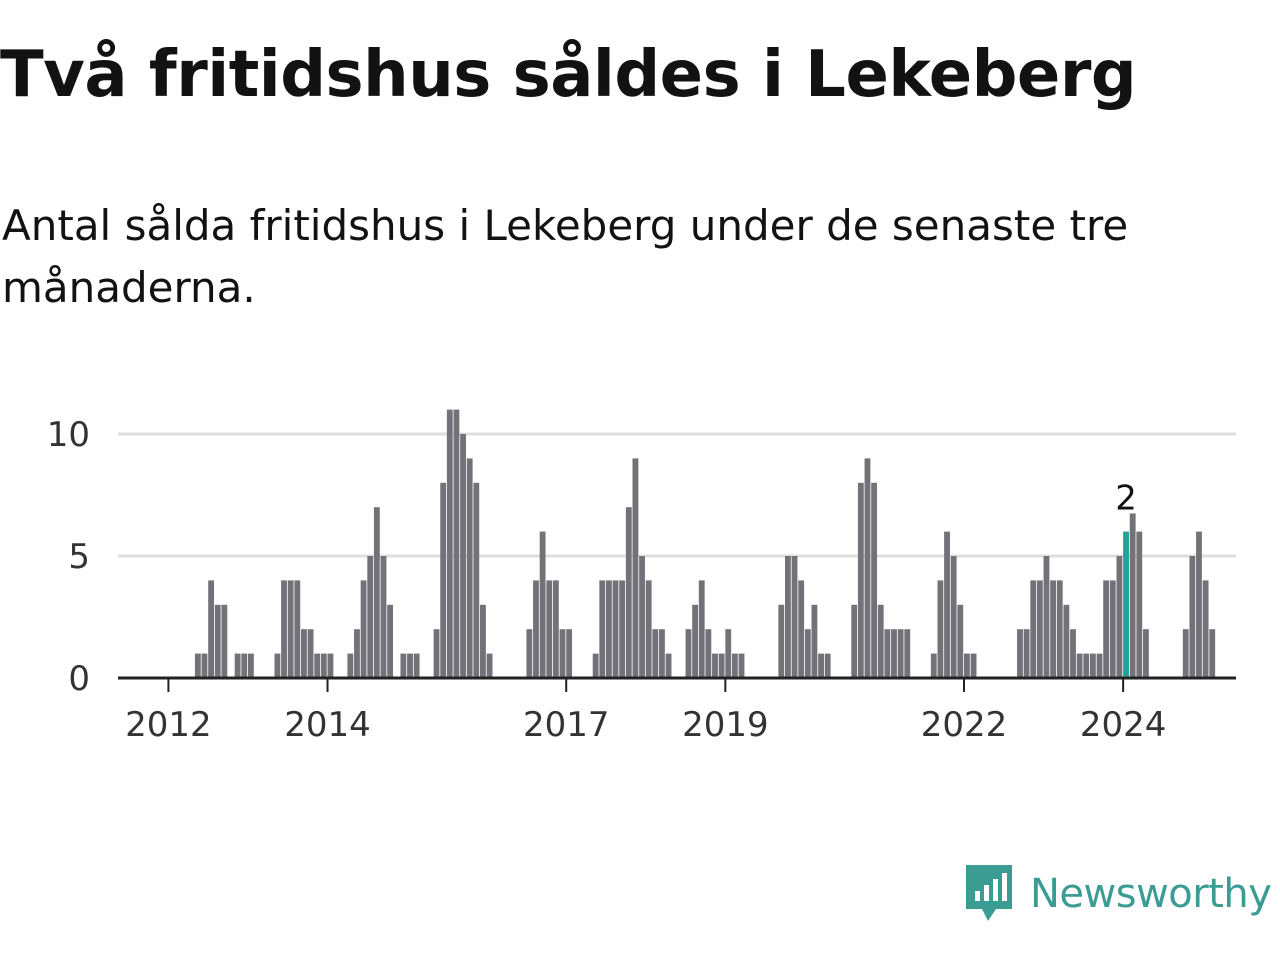 The width and height of the screenshot is (1280, 960). I want to click on value-labels: 2, so click(1126, 499).